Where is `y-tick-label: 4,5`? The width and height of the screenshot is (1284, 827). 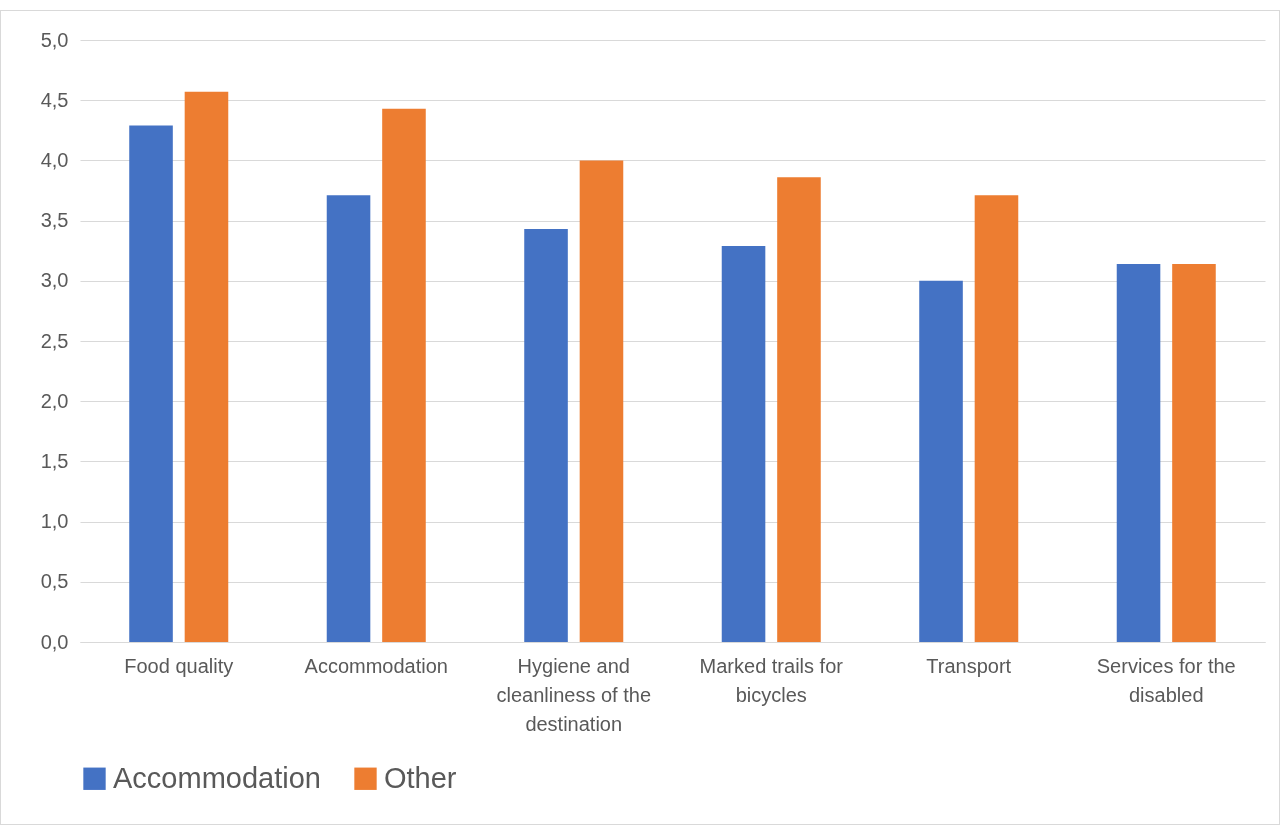 y-tick-label: 4,5 is located at coordinates (54, 99).